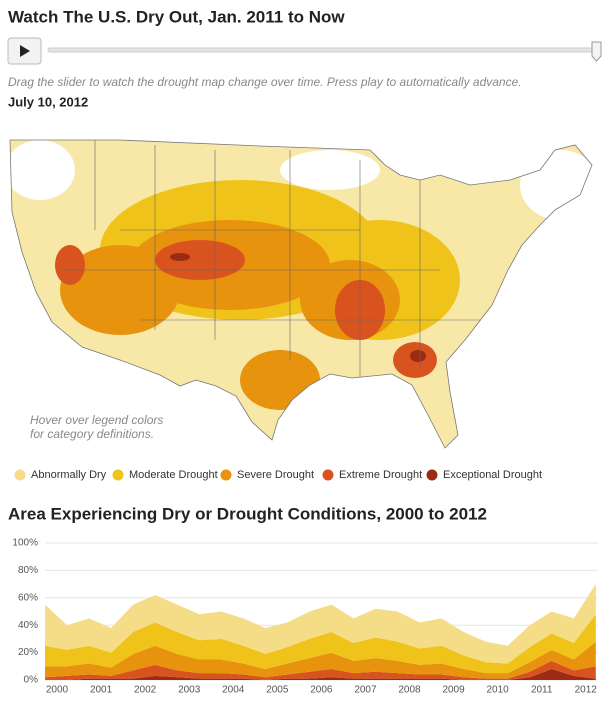 The image size is (610, 707). What do you see at coordinates (409, 690) in the screenshot?
I see `x-tick-label: 2008` at bounding box center [409, 690].